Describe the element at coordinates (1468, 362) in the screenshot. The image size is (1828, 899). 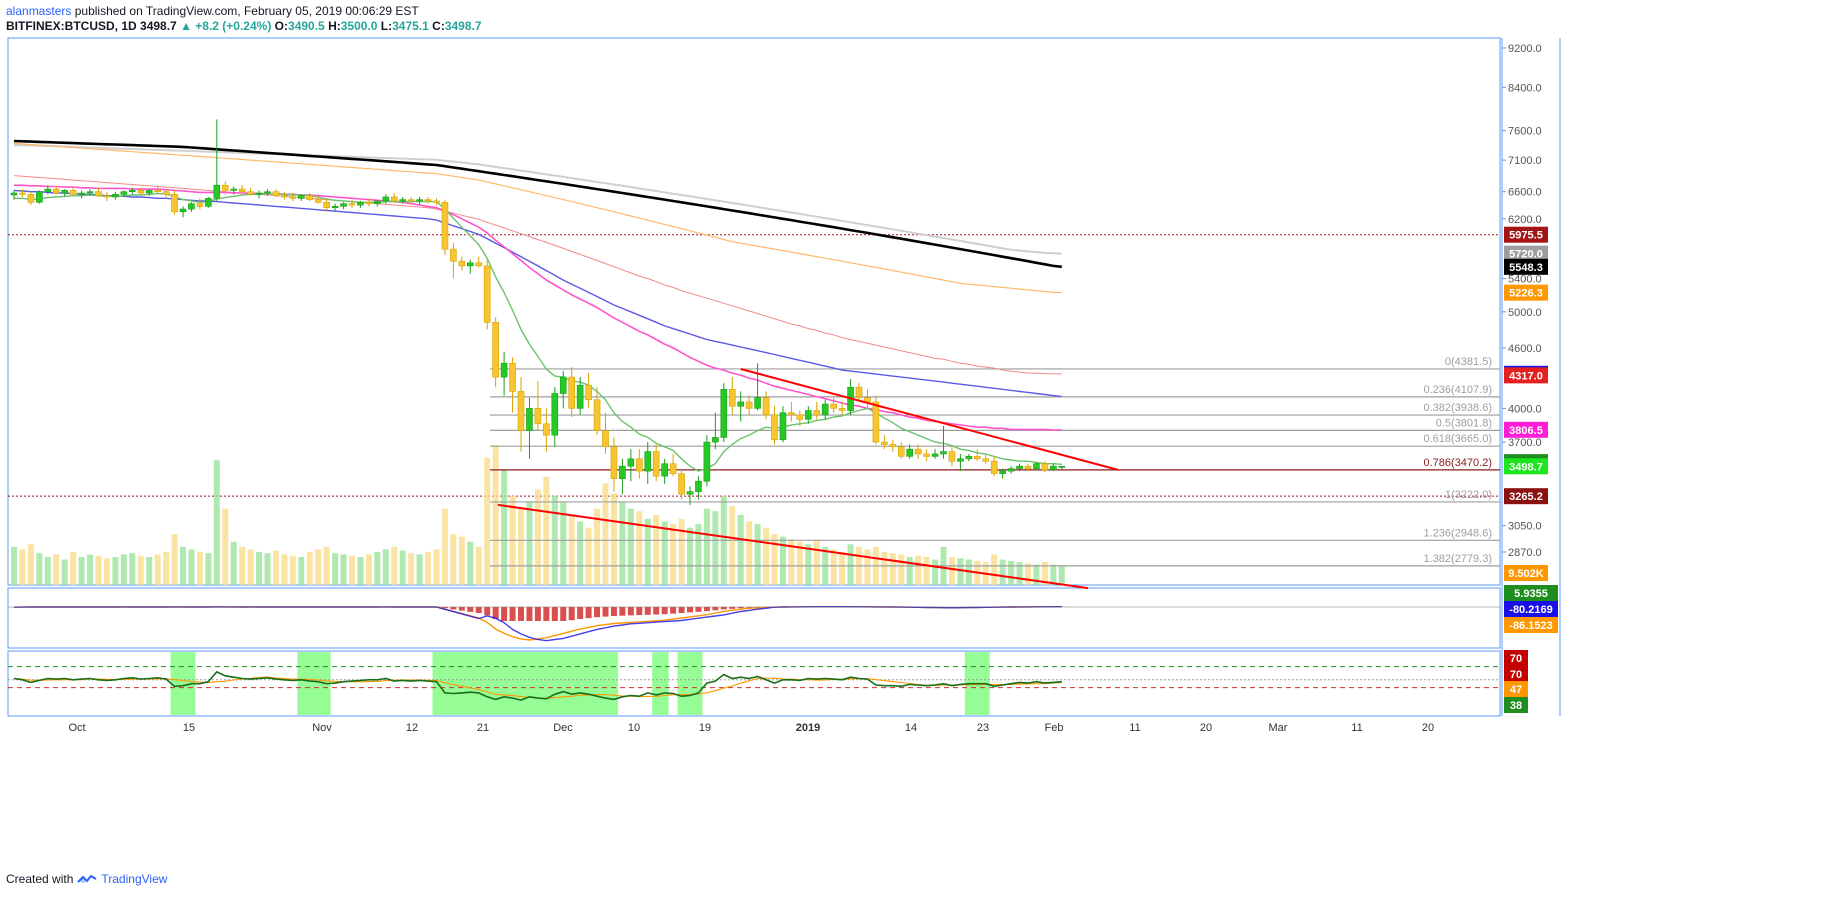
I see `fib-level-label: 0(4381.5)` at that location.